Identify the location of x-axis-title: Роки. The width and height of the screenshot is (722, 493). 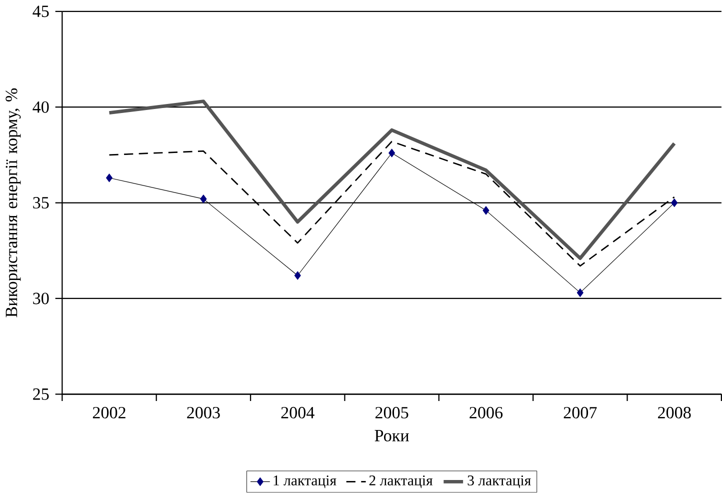
(391, 436).